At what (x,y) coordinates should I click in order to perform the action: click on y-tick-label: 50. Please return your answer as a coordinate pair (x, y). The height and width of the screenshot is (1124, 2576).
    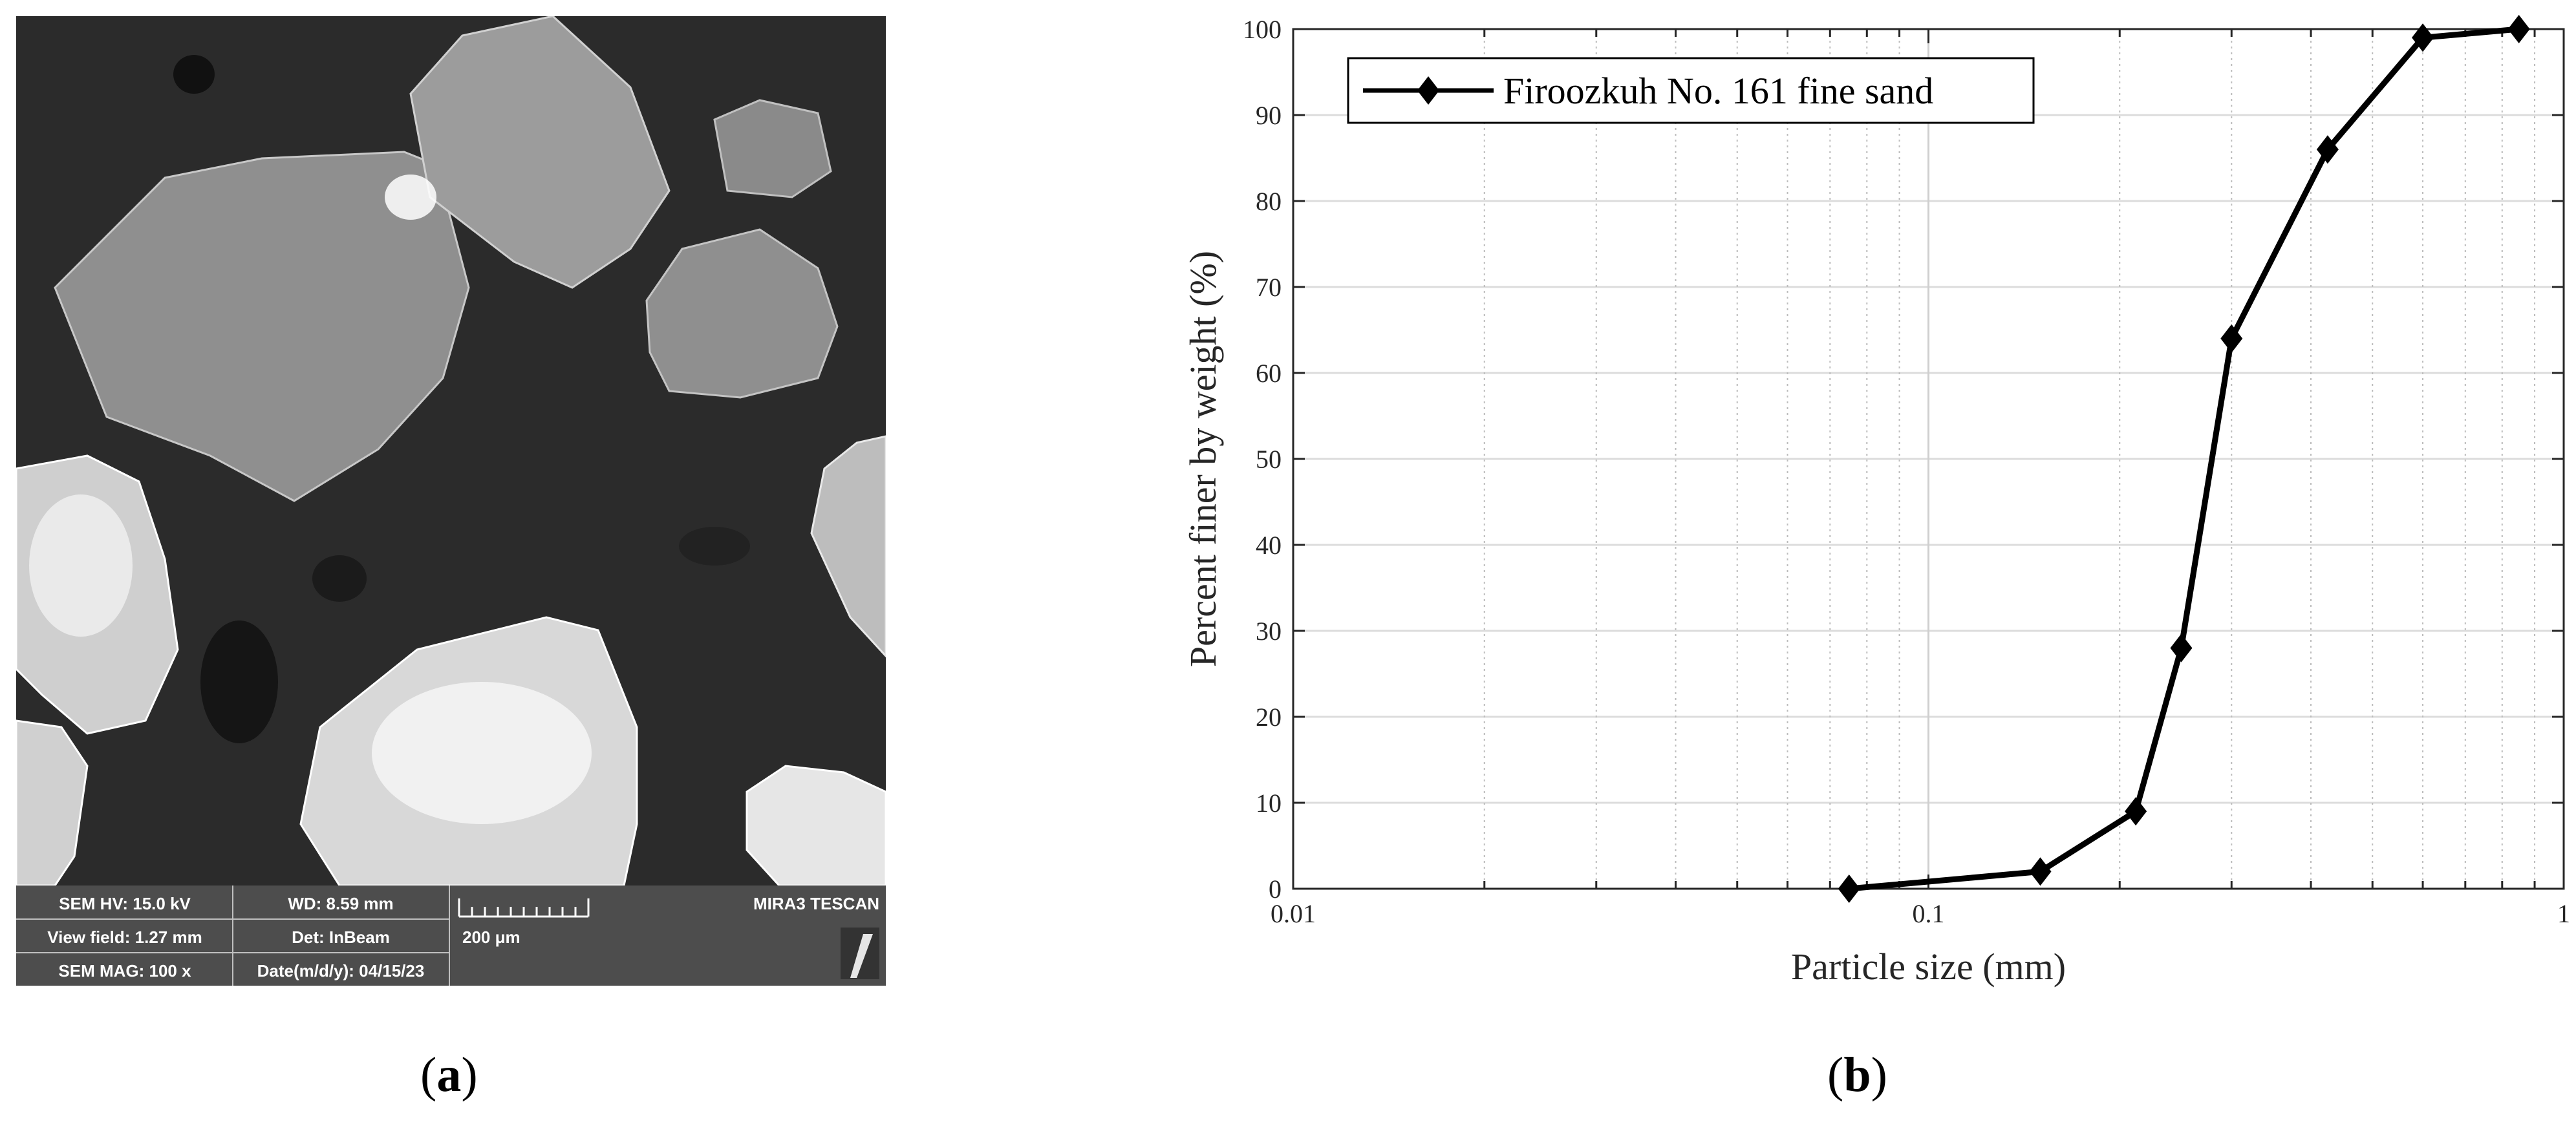
    Looking at the image, I should click on (1269, 460).